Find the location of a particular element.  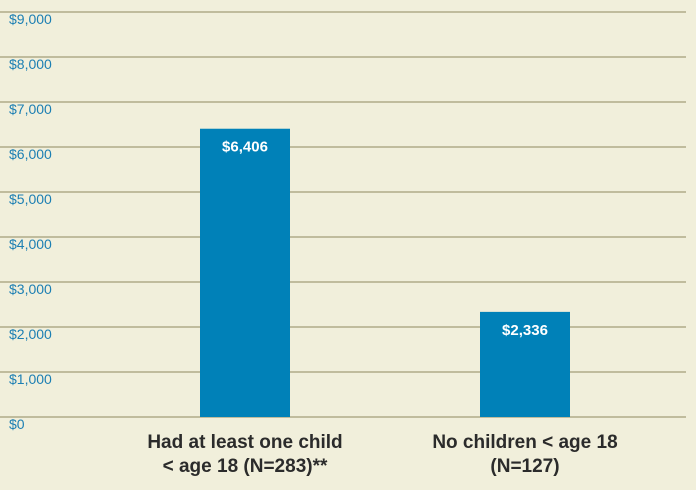

y-tick-label: $4,000 is located at coordinates (30, 244).